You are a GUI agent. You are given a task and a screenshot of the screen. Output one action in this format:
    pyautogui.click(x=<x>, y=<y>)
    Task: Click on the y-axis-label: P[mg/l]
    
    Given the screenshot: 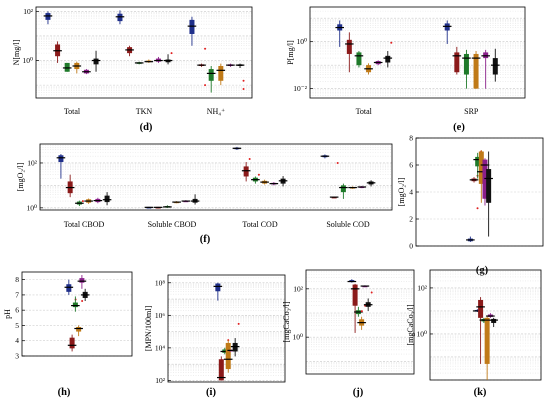 What is the action you would take?
    pyautogui.click(x=290, y=52)
    